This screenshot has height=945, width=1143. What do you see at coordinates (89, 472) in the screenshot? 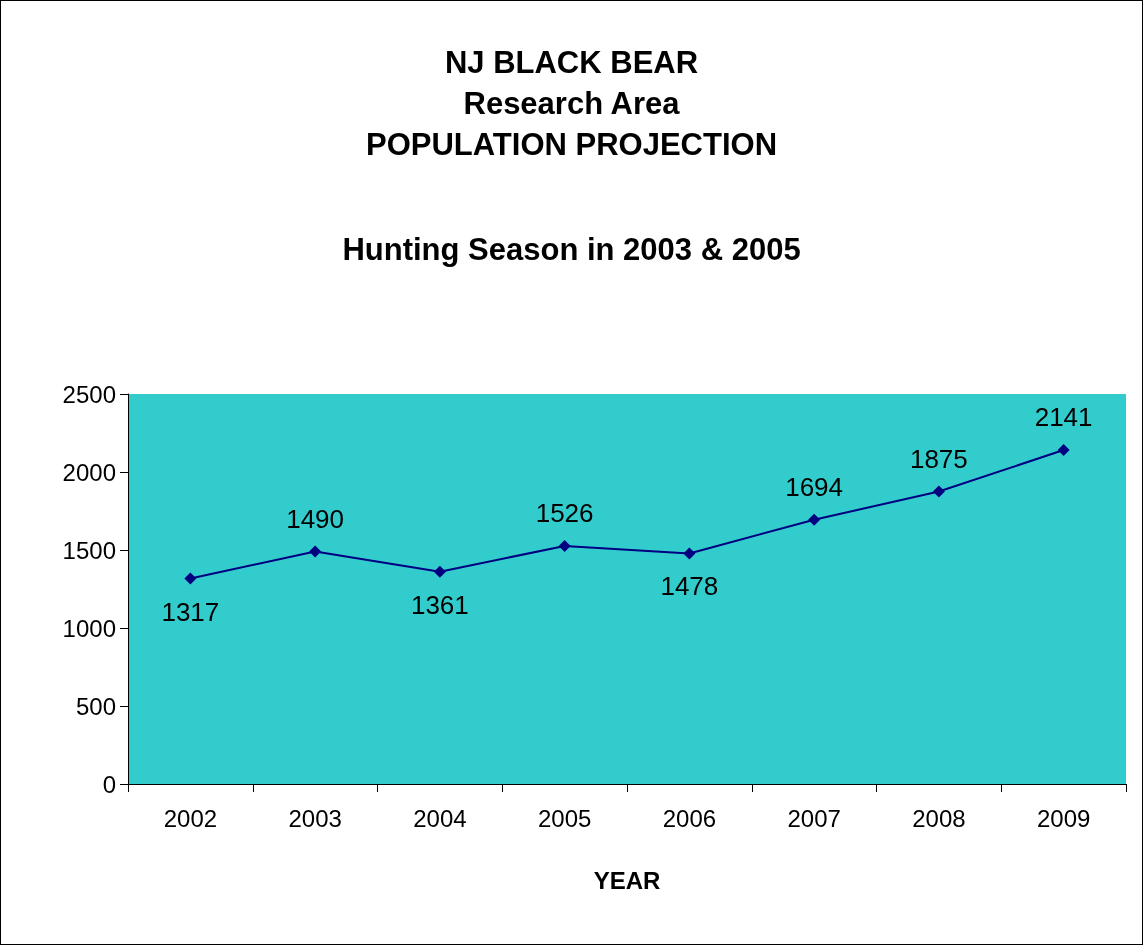
I see `y-tick-label: 2000` at bounding box center [89, 472].